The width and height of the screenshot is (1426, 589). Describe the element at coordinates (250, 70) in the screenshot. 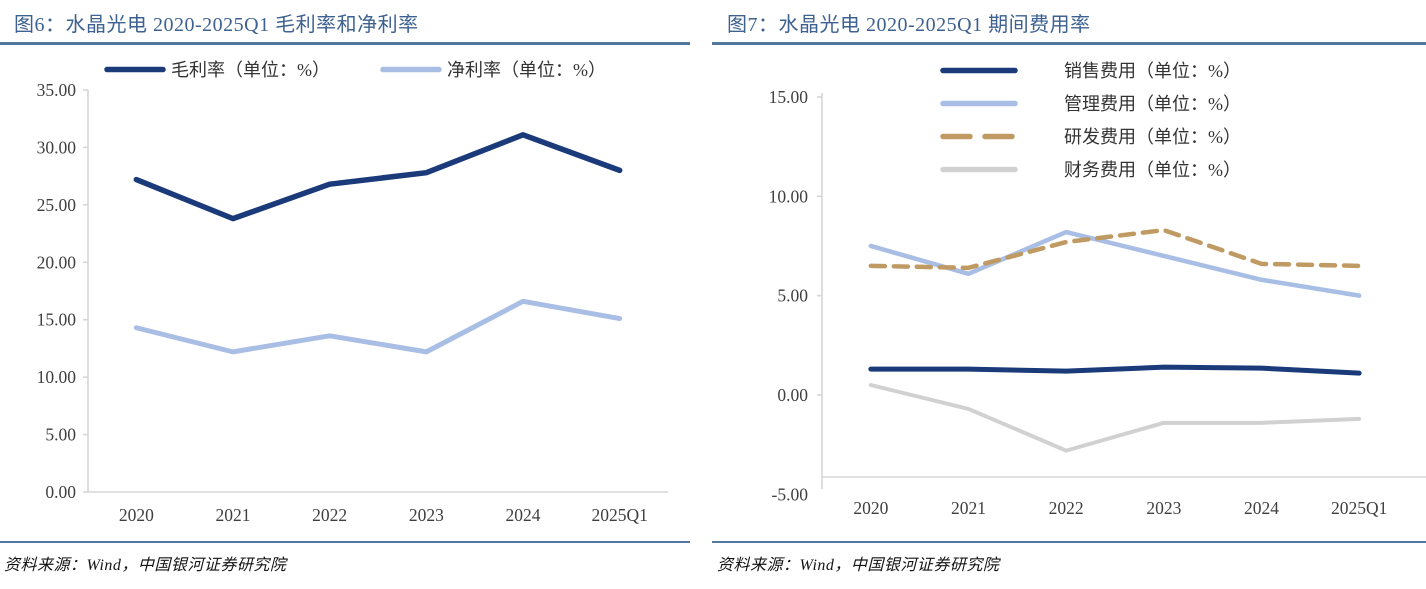

I see `legend-label: 毛利率（单位：%）` at that location.